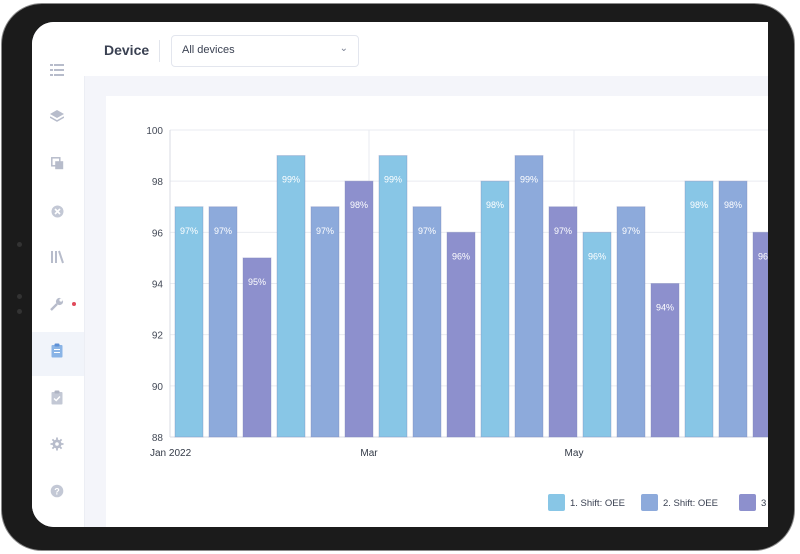 Image resolution: width=800 pixels, height=554 pixels. I want to click on y-tick-label: 92, so click(158, 336).